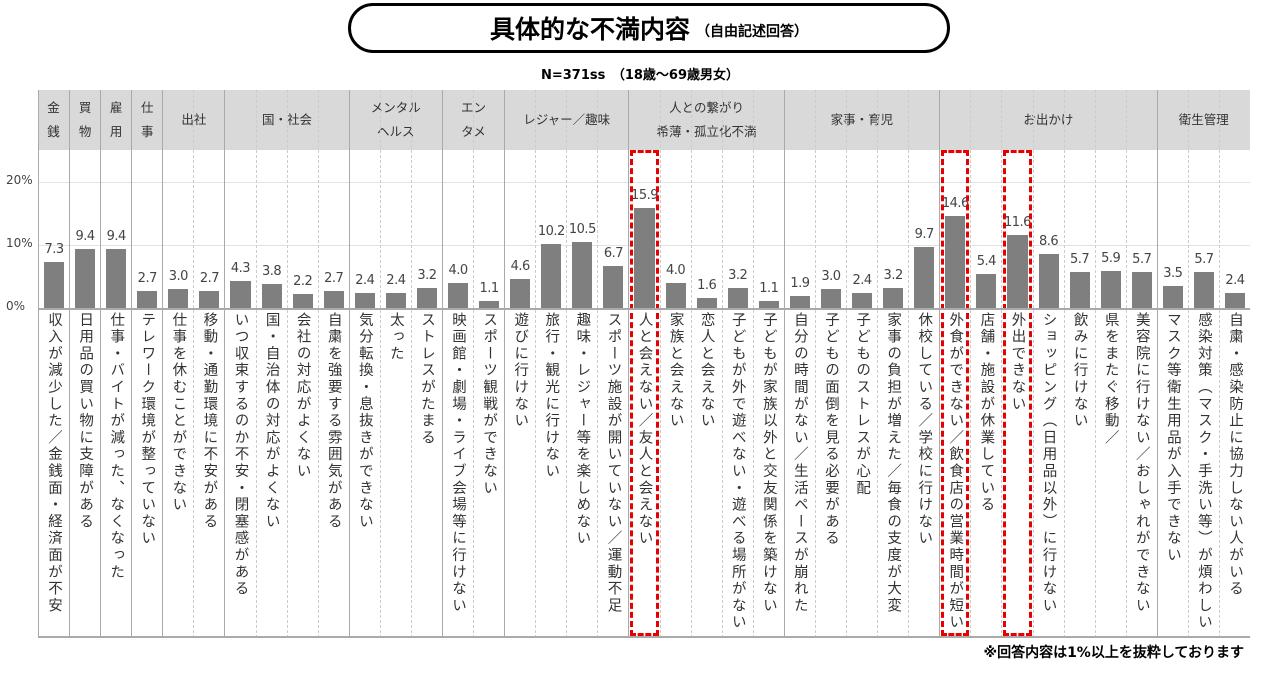  I want to click on data-label: 4.3, so click(240, 268).